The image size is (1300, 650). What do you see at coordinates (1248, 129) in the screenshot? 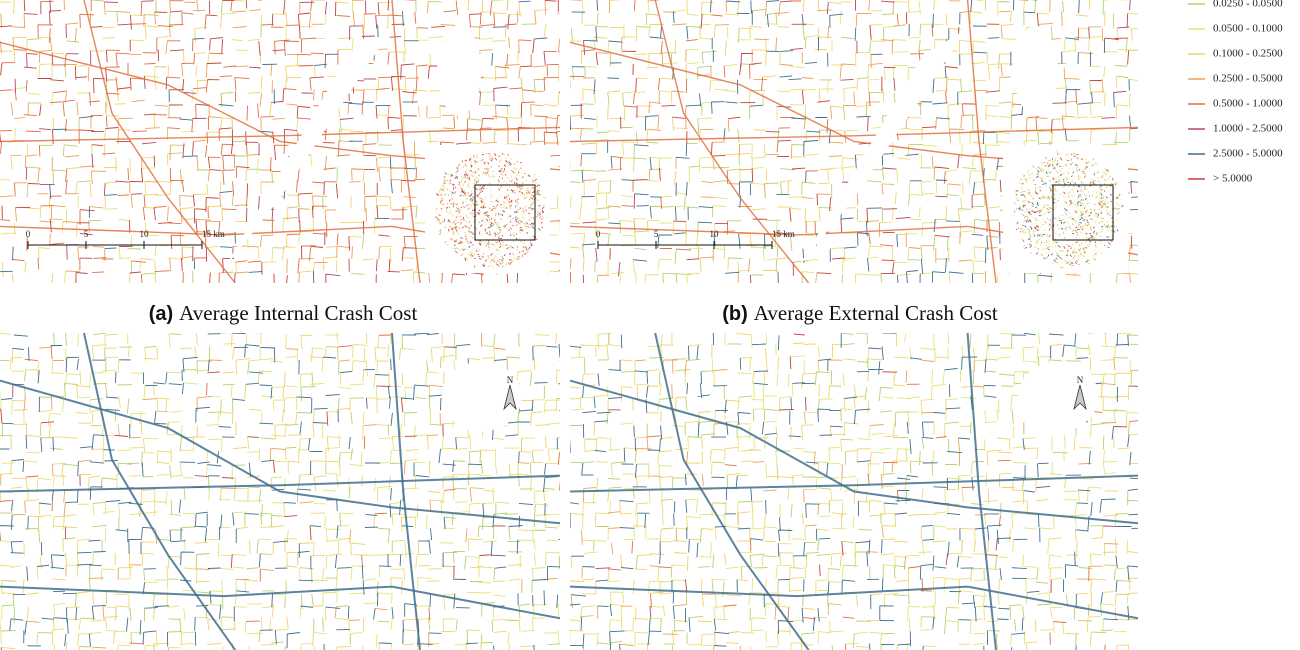
I see `legend-label: 1.0000 - 2.5000` at bounding box center [1248, 129].